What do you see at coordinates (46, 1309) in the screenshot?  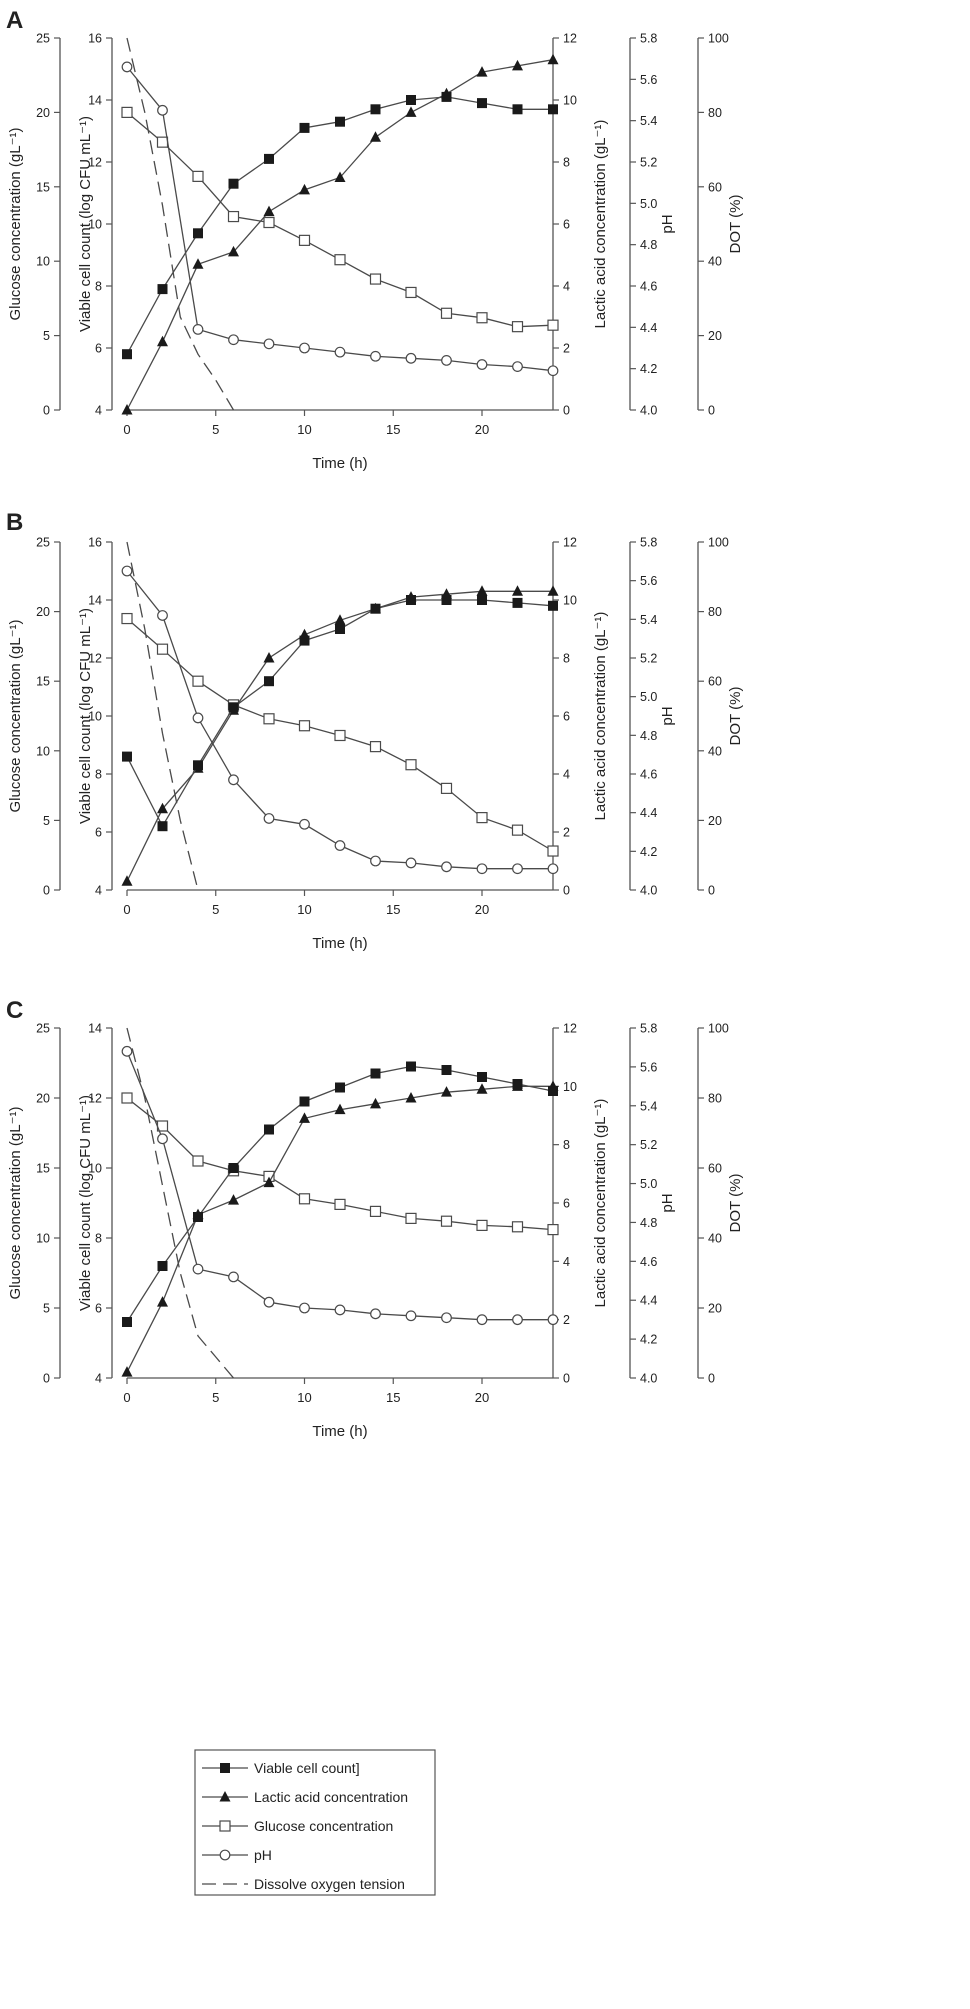 I see `glucose-tick-label: 5` at bounding box center [46, 1309].